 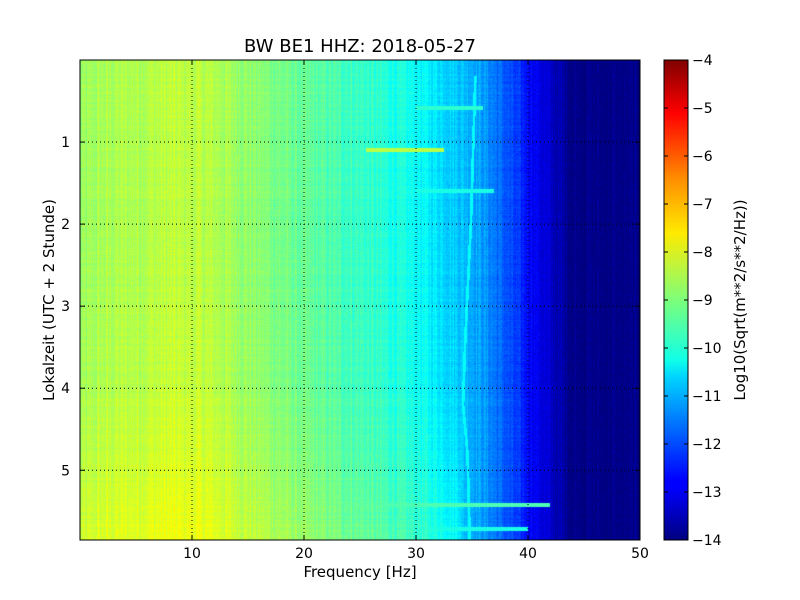 I want to click on x-tick-label: 50, so click(x=640, y=554).